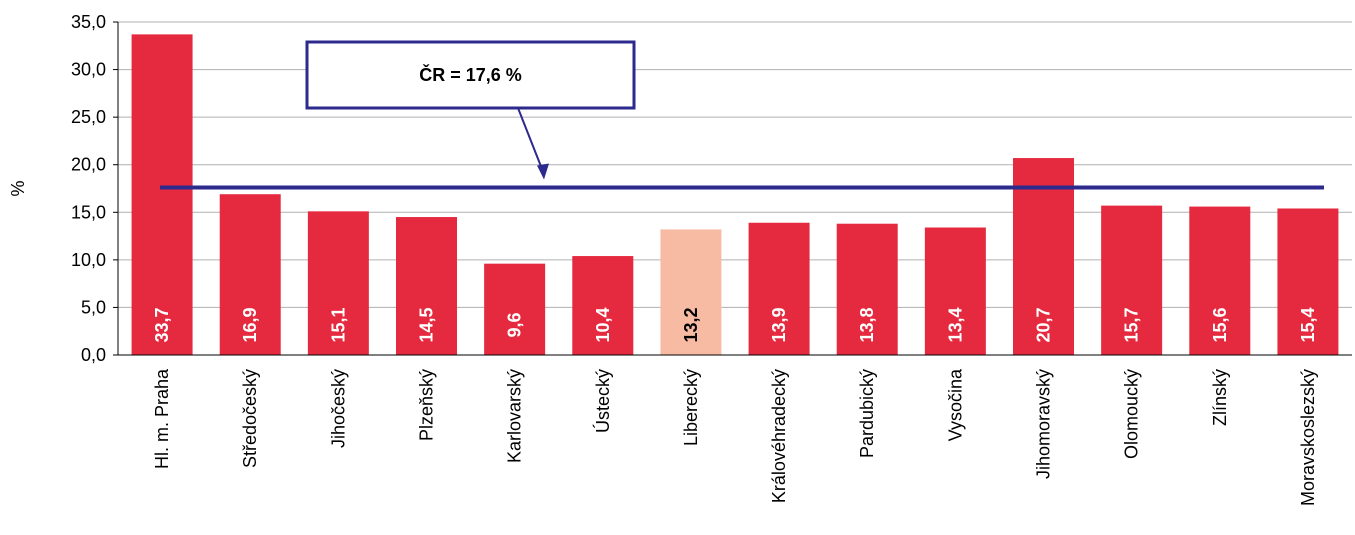 Image resolution: width=1355 pixels, height=535 pixels. Describe the element at coordinates (691, 407) in the screenshot. I see `category-label: Liberecký` at that location.